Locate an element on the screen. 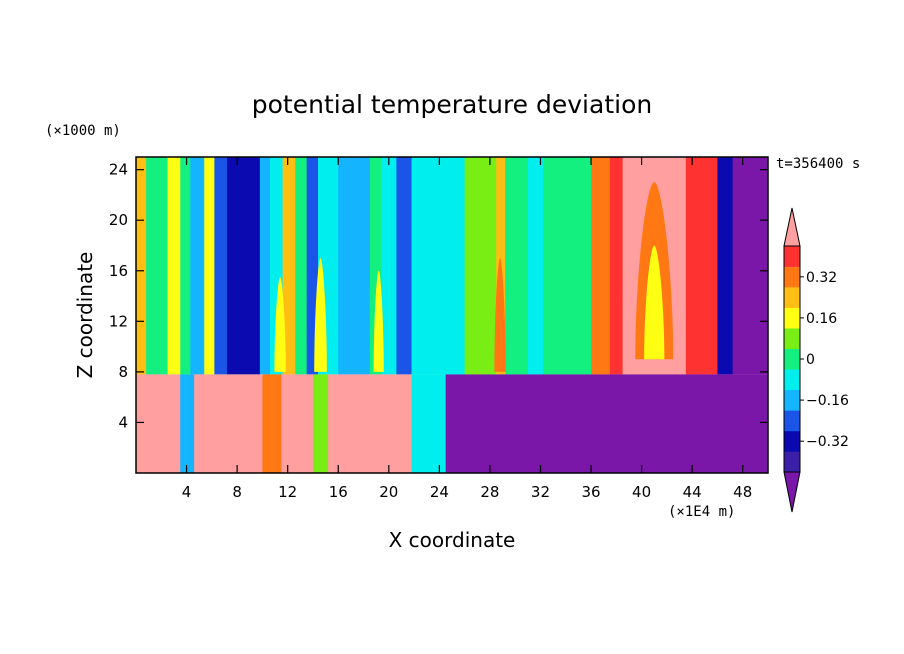  y-tick-label-4: 20 is located at coordinates (118, 220).